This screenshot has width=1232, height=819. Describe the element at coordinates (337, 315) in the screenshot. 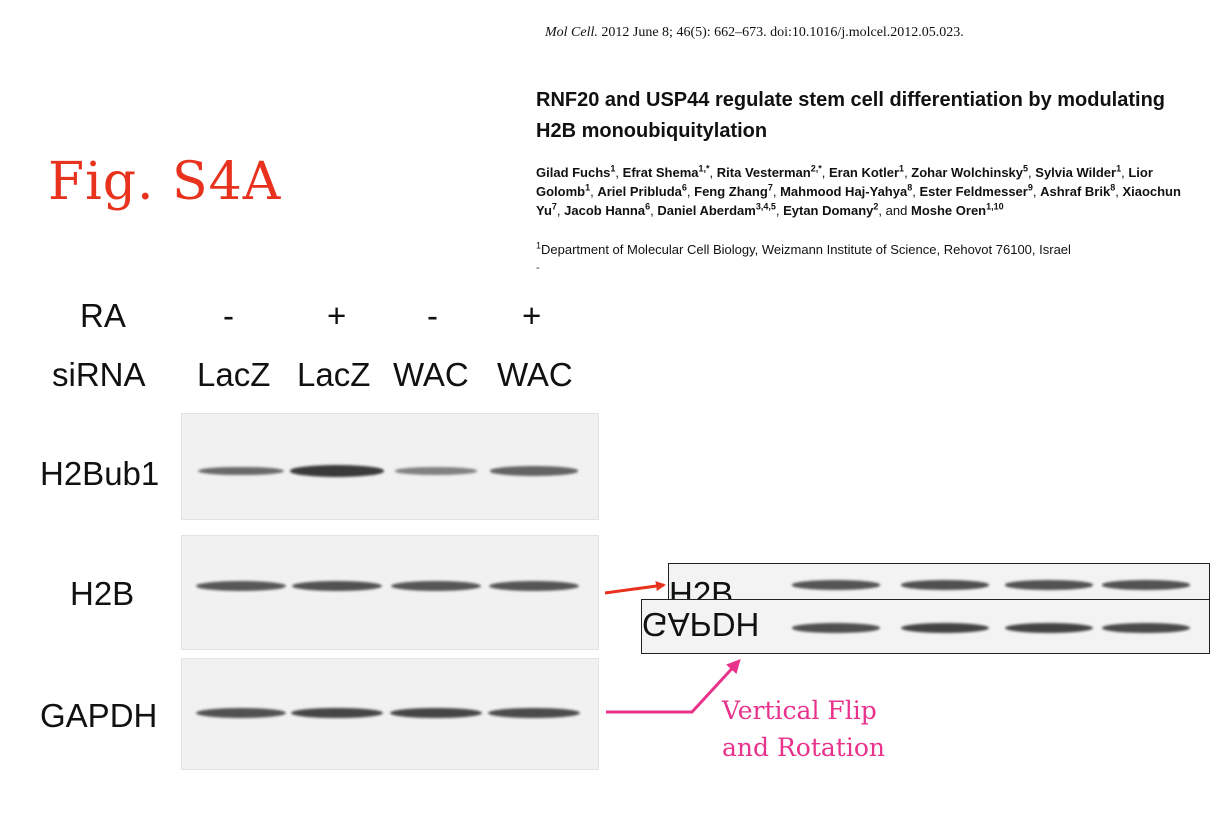

I see `ra-value-lane2: +` at that location.